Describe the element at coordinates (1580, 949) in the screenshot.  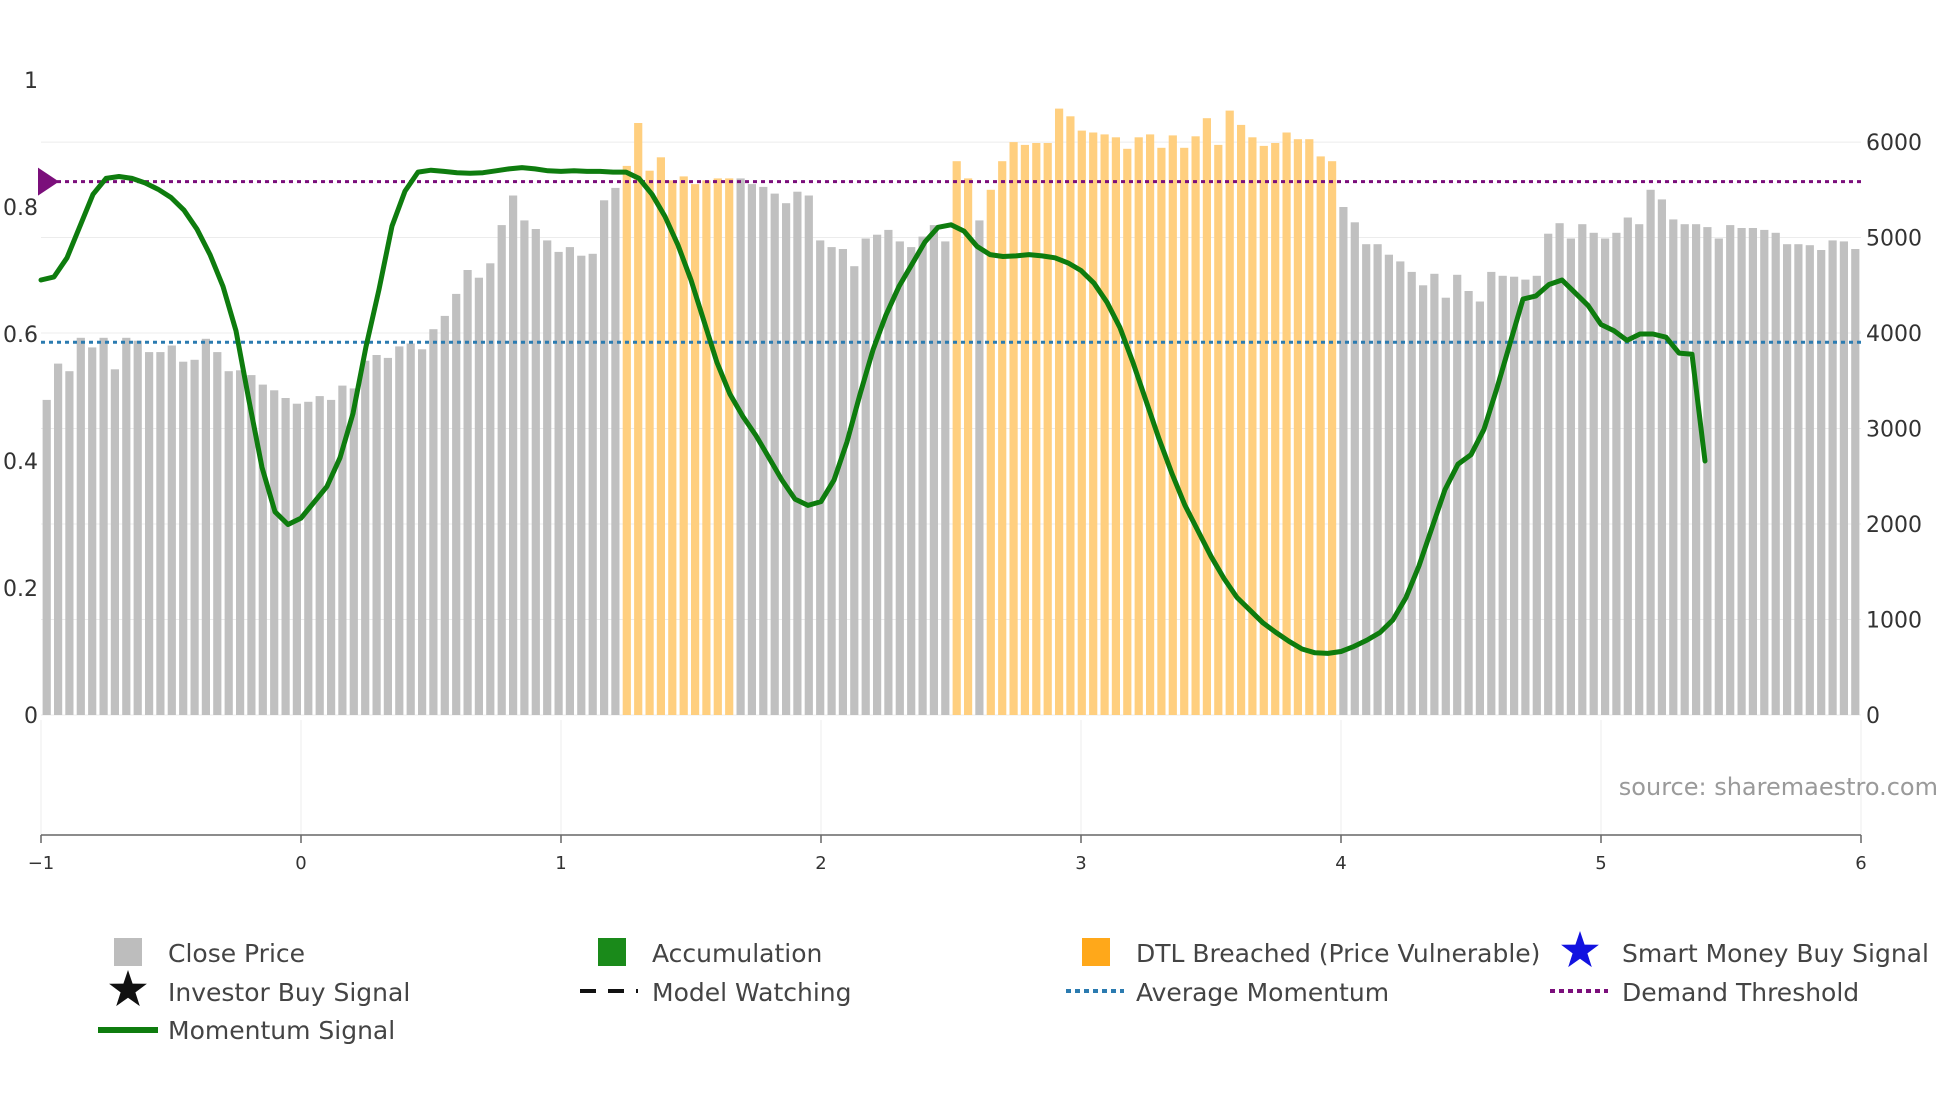
I see `smart-money-star-icon` at that location.